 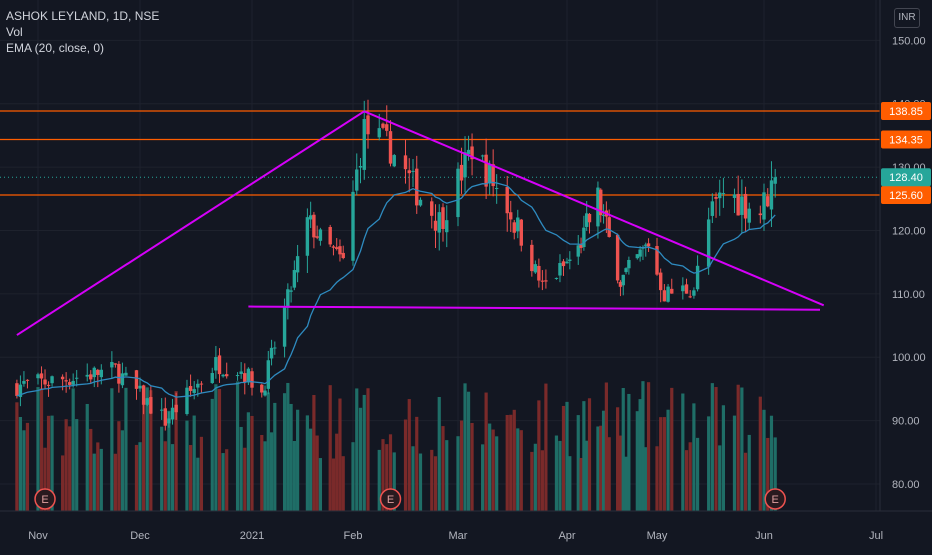 What do you see at coordinates (909, 41) in the screenshot?
I see `price-tick-label: 150.00` at bounding box center [909, 41].